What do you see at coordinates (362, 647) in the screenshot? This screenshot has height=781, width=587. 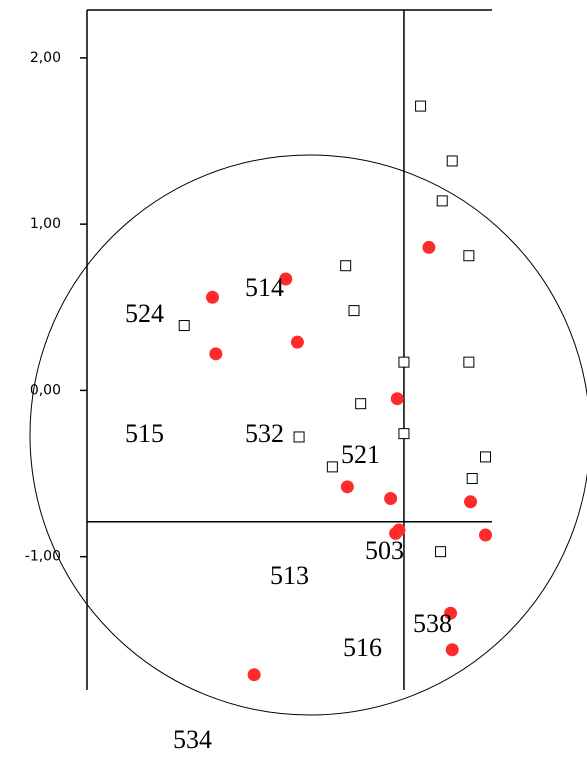 I see `point-label: 516` at bounding box center [362, 647].